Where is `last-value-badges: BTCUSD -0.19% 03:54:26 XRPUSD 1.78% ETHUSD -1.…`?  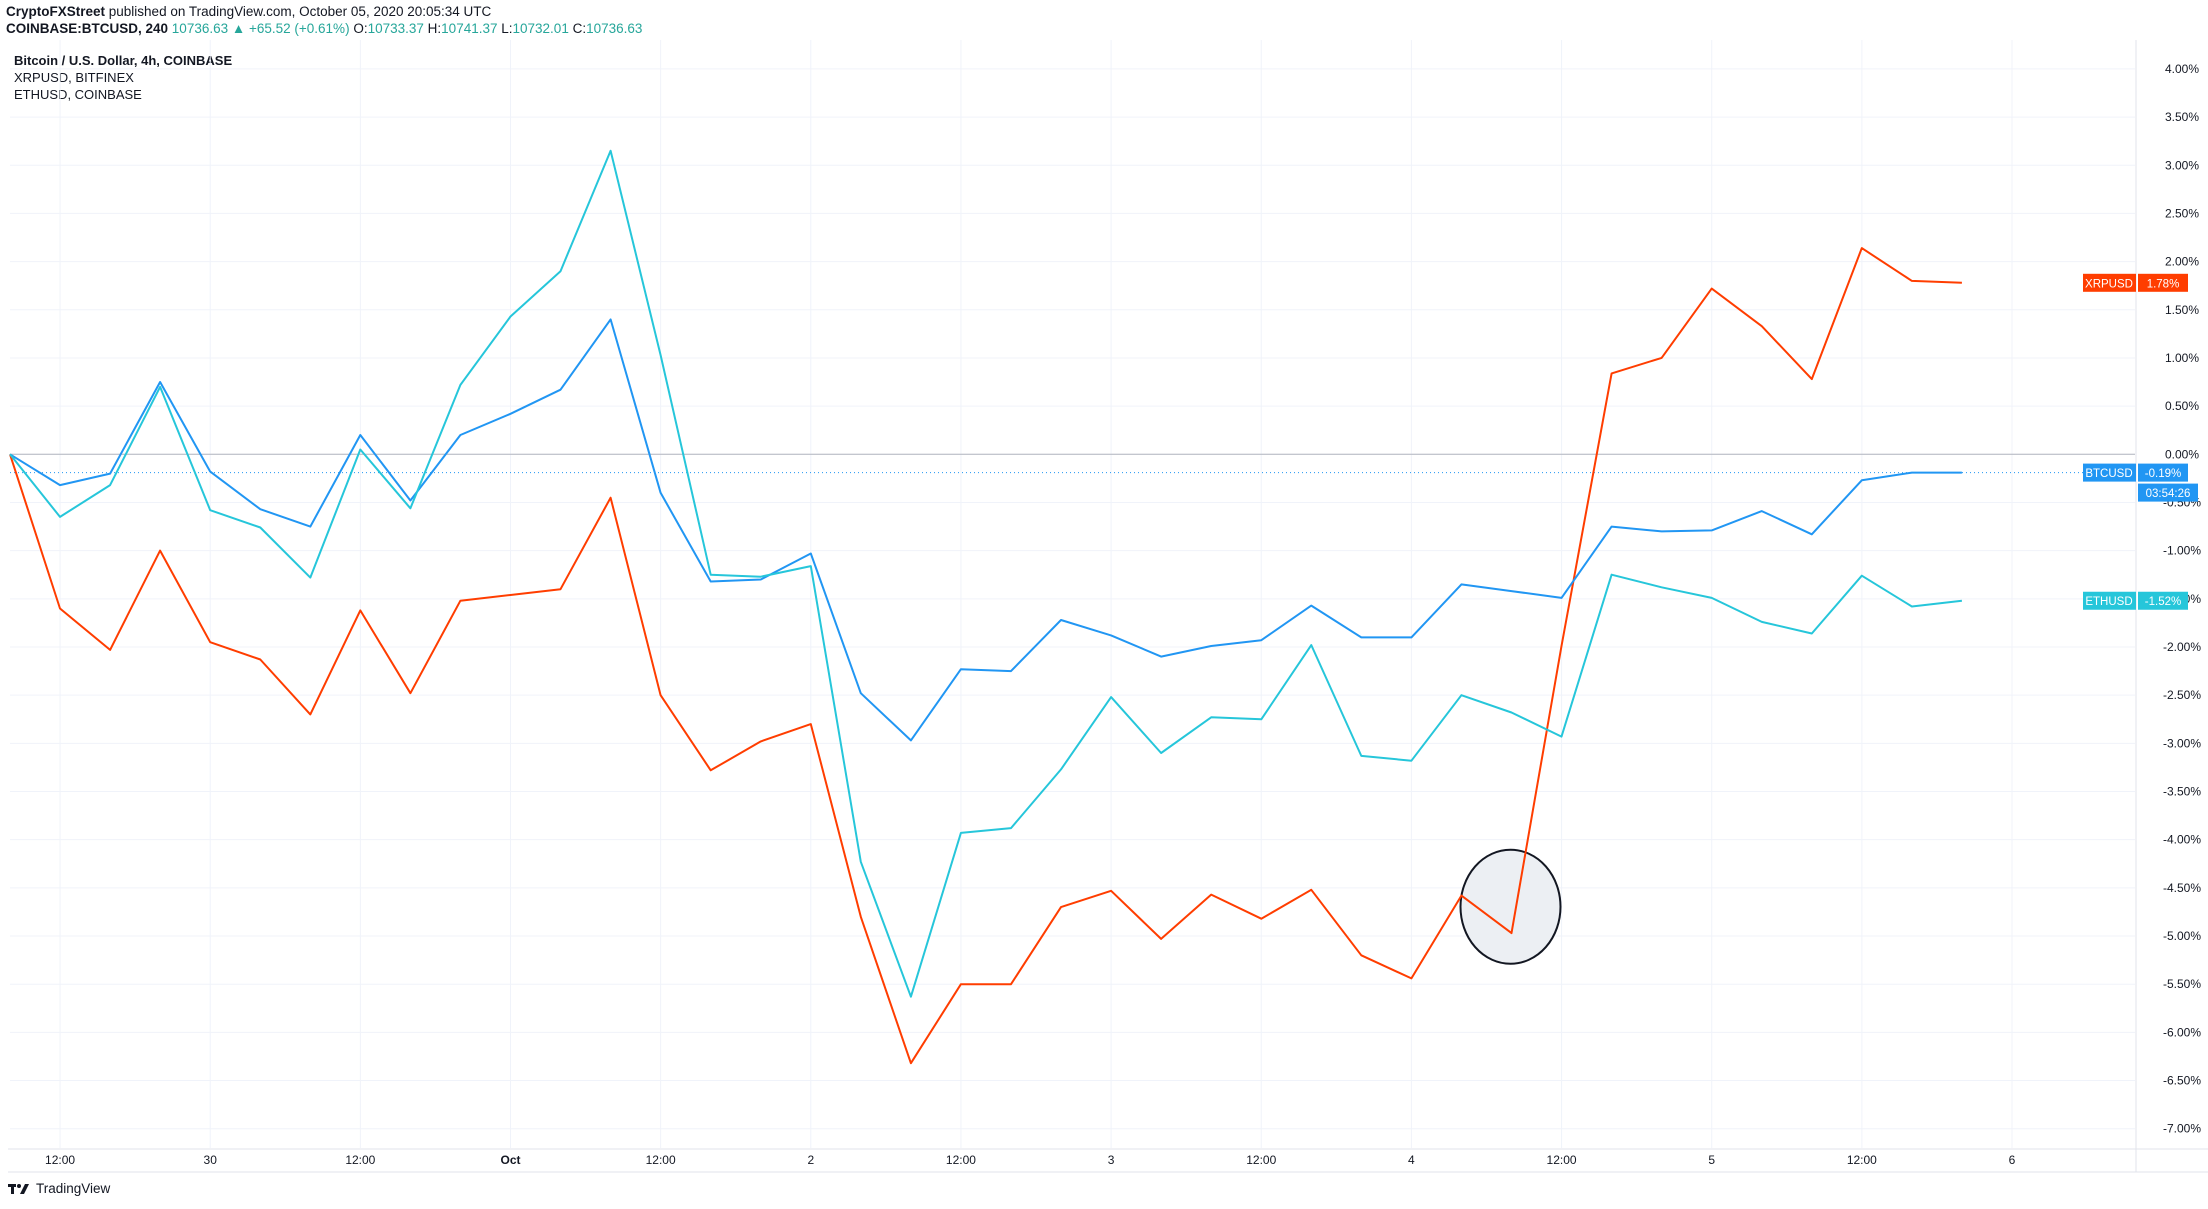
last-value-badges: BTCUSD -0.19% 03:54:26 XRPUSD 1.78% ETHUSD -1.… is located at coordinates (2140, 441).